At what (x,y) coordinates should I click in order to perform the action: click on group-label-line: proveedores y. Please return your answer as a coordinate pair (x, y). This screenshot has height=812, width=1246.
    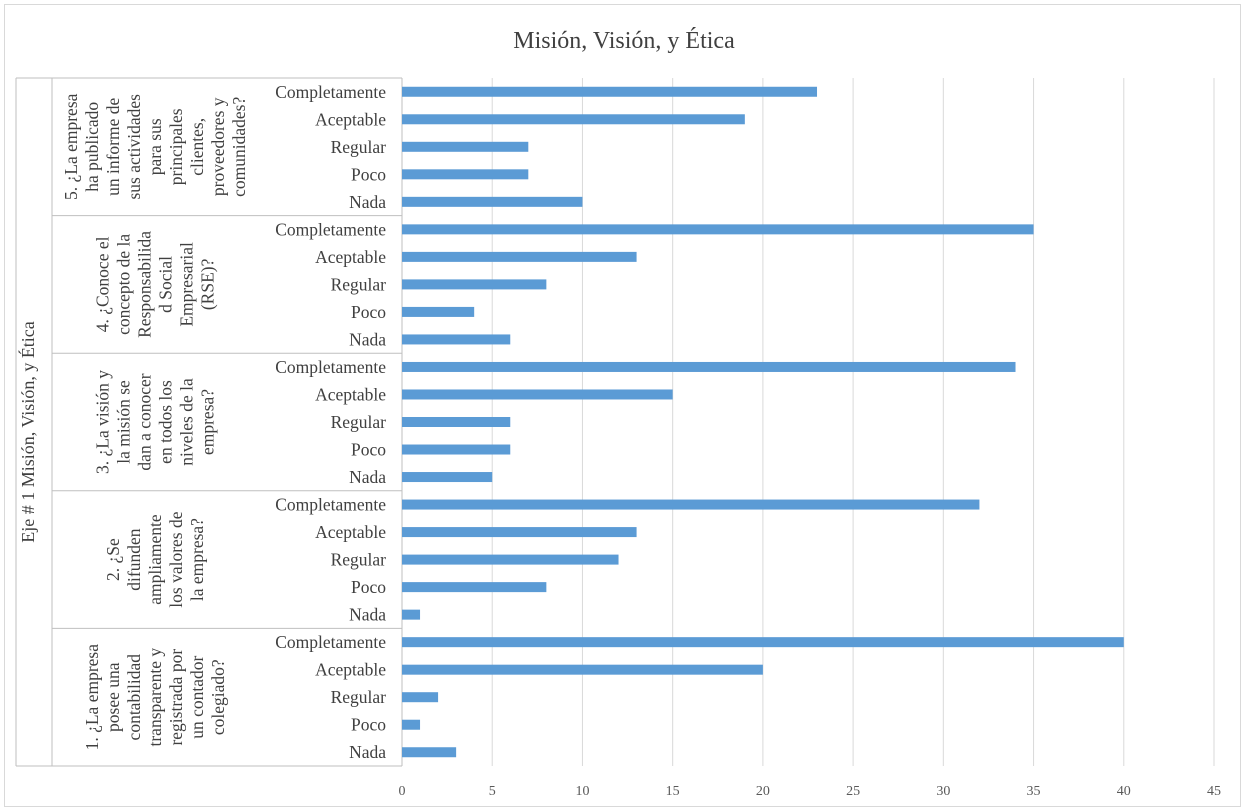
    Looking at the image, I should click on (218, 146).